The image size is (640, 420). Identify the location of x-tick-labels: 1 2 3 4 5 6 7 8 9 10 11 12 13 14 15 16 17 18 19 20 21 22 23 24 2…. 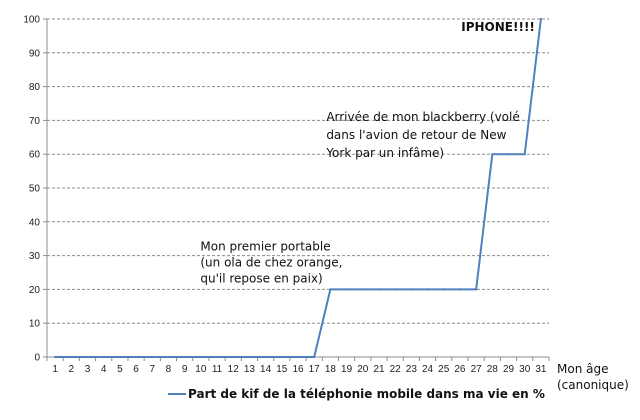
(299, 369).